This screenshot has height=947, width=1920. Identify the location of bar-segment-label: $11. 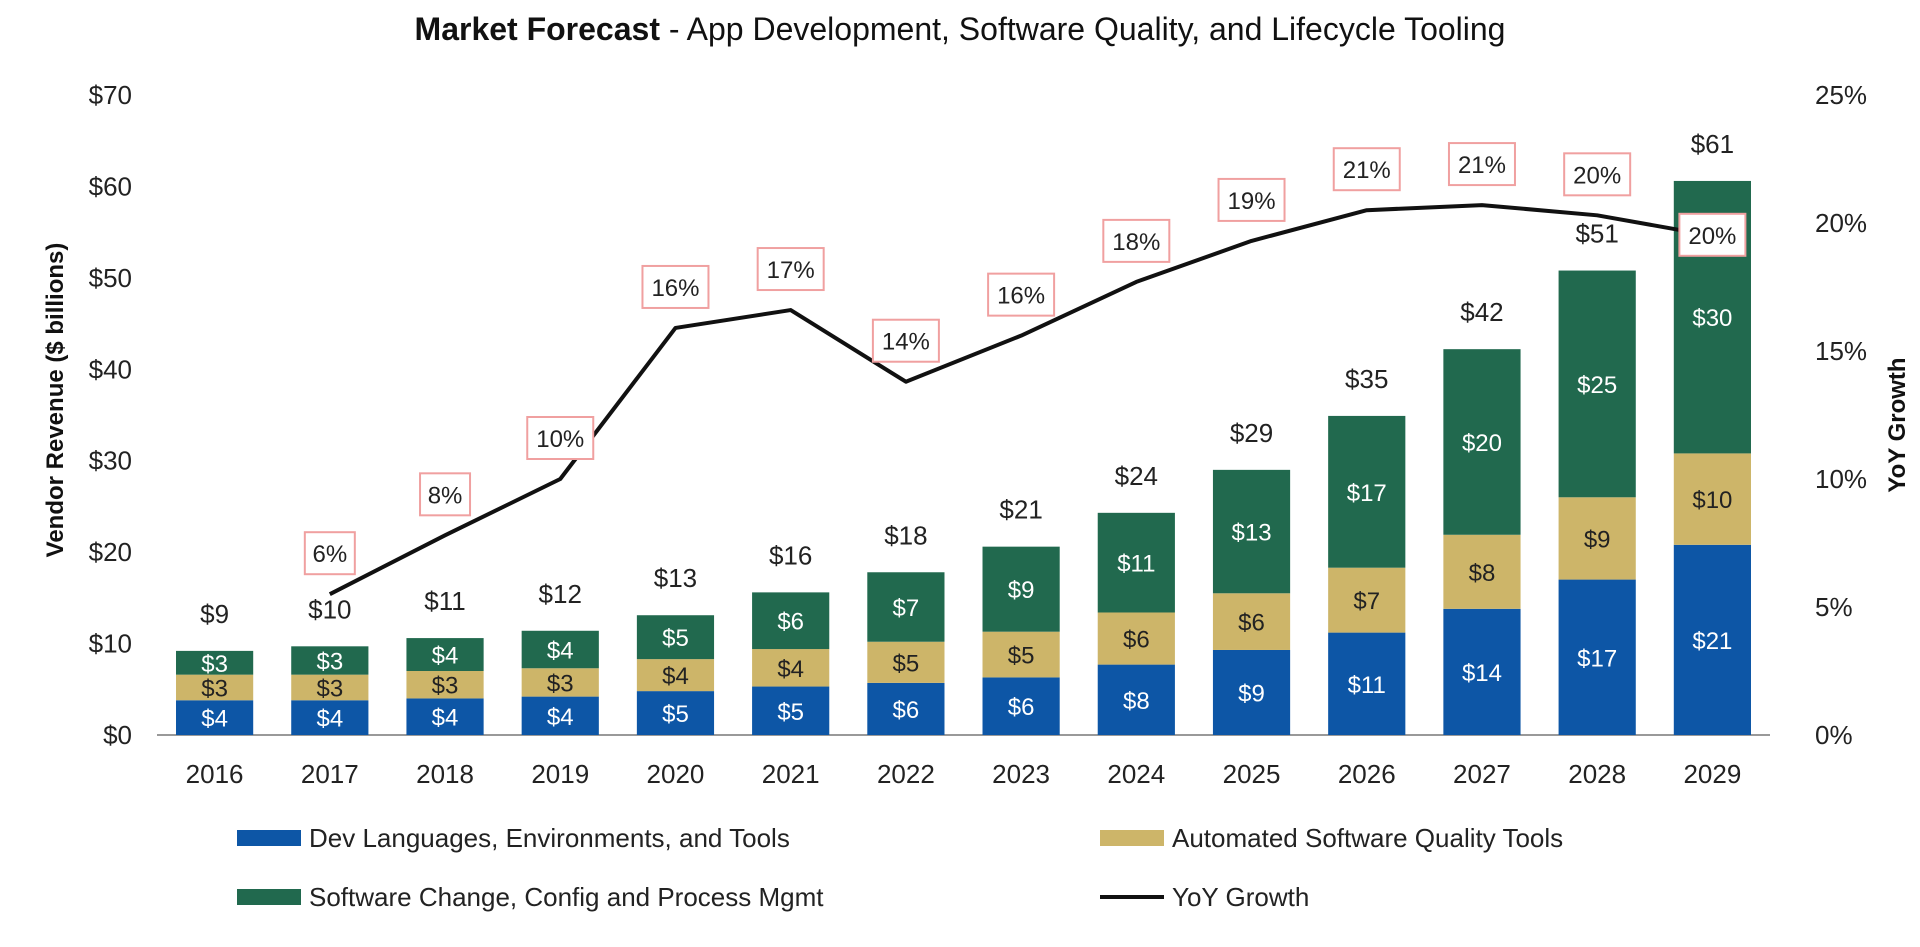
(1136, 564).